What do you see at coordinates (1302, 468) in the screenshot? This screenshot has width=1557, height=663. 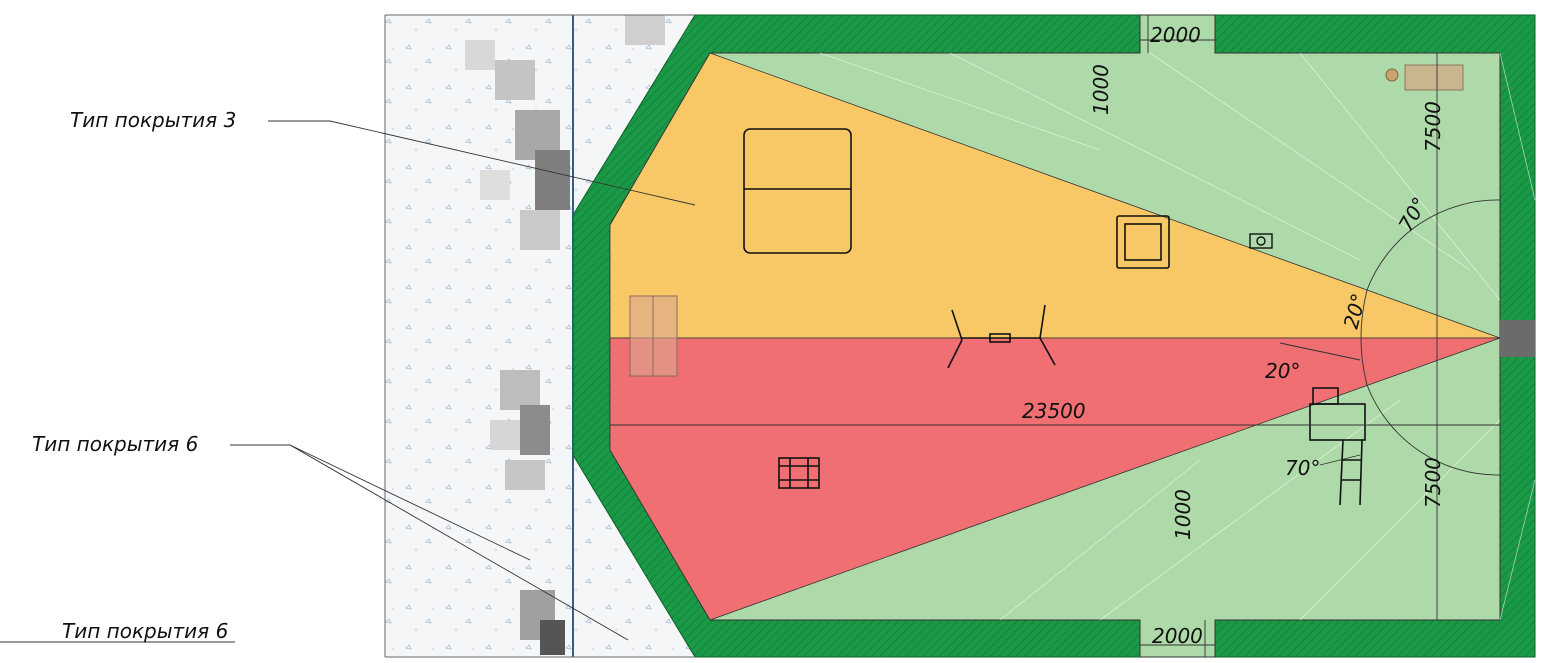 I see `angle-lower-outer: 70°` at bounding box center [1302, 468].